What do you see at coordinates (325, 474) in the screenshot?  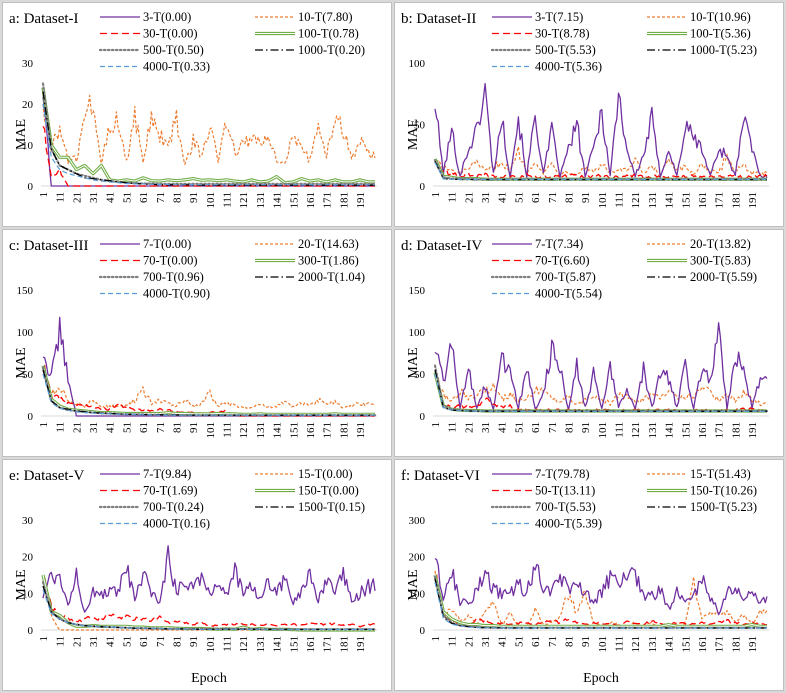 I see `legend-label: 15-T(0.00)` at bounding box center [325, 474].